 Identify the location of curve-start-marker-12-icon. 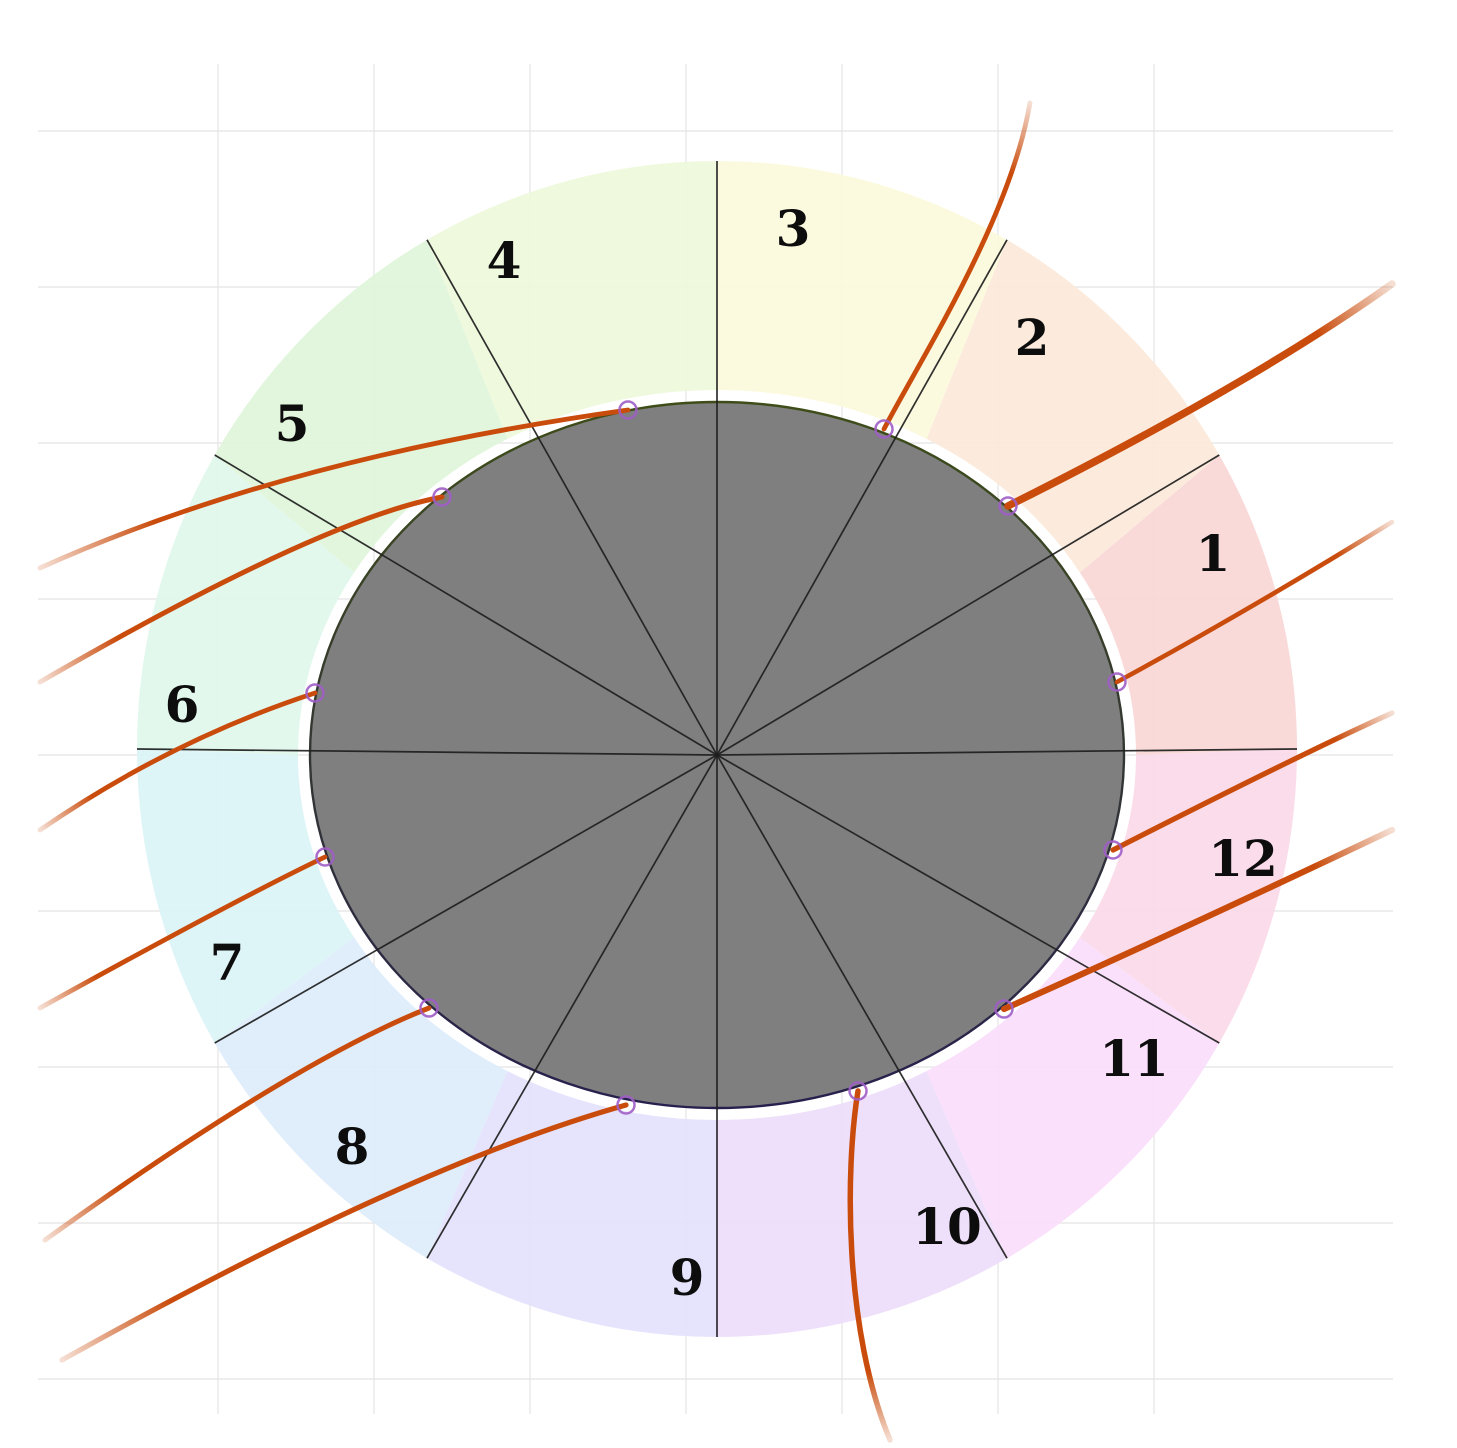
(1113, 850).